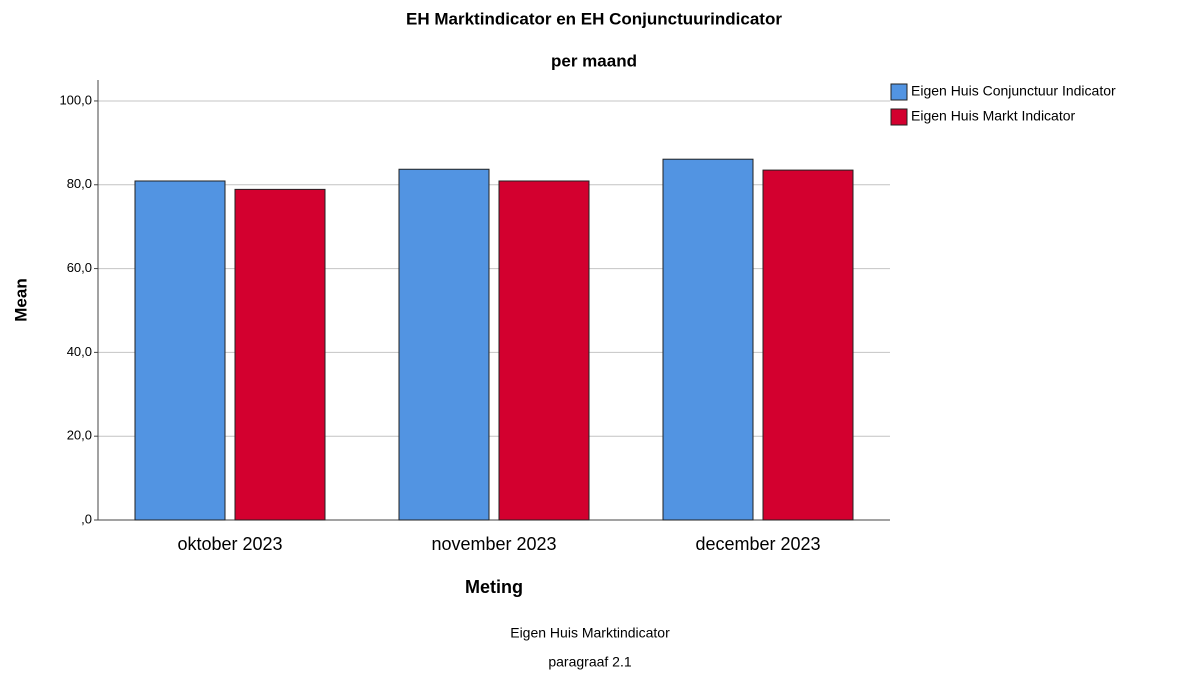 Image resolution: width=1189 pixels, height=680 pixels. What do you see at coordinates (75, 99) in the screenshot?
I see `y-tick-label: 100,0` at bounding box center [75, 99].